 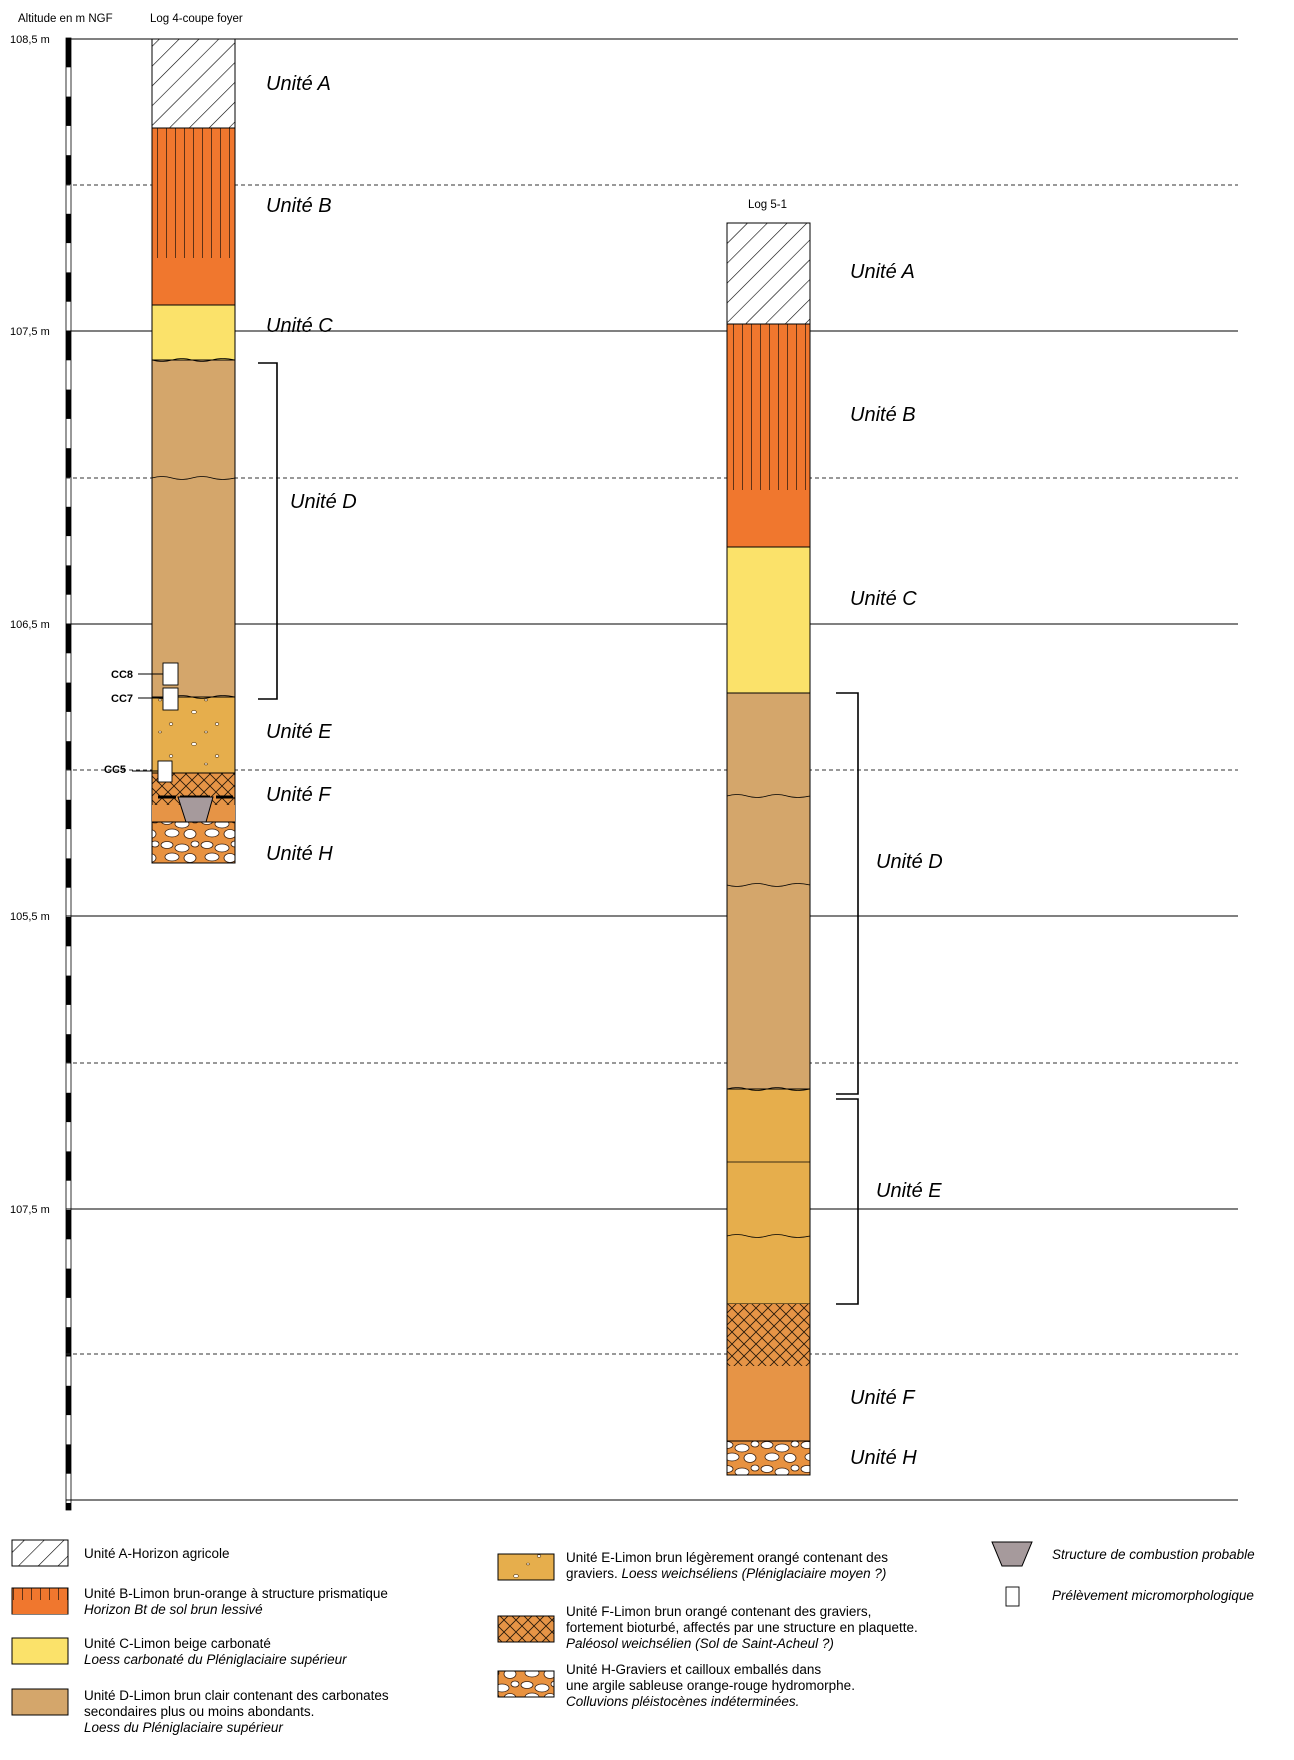 What do you see at coordinates (170, 674) in the screenshot?
I see `sample-cc8-box` at bounding box center [170, 674].